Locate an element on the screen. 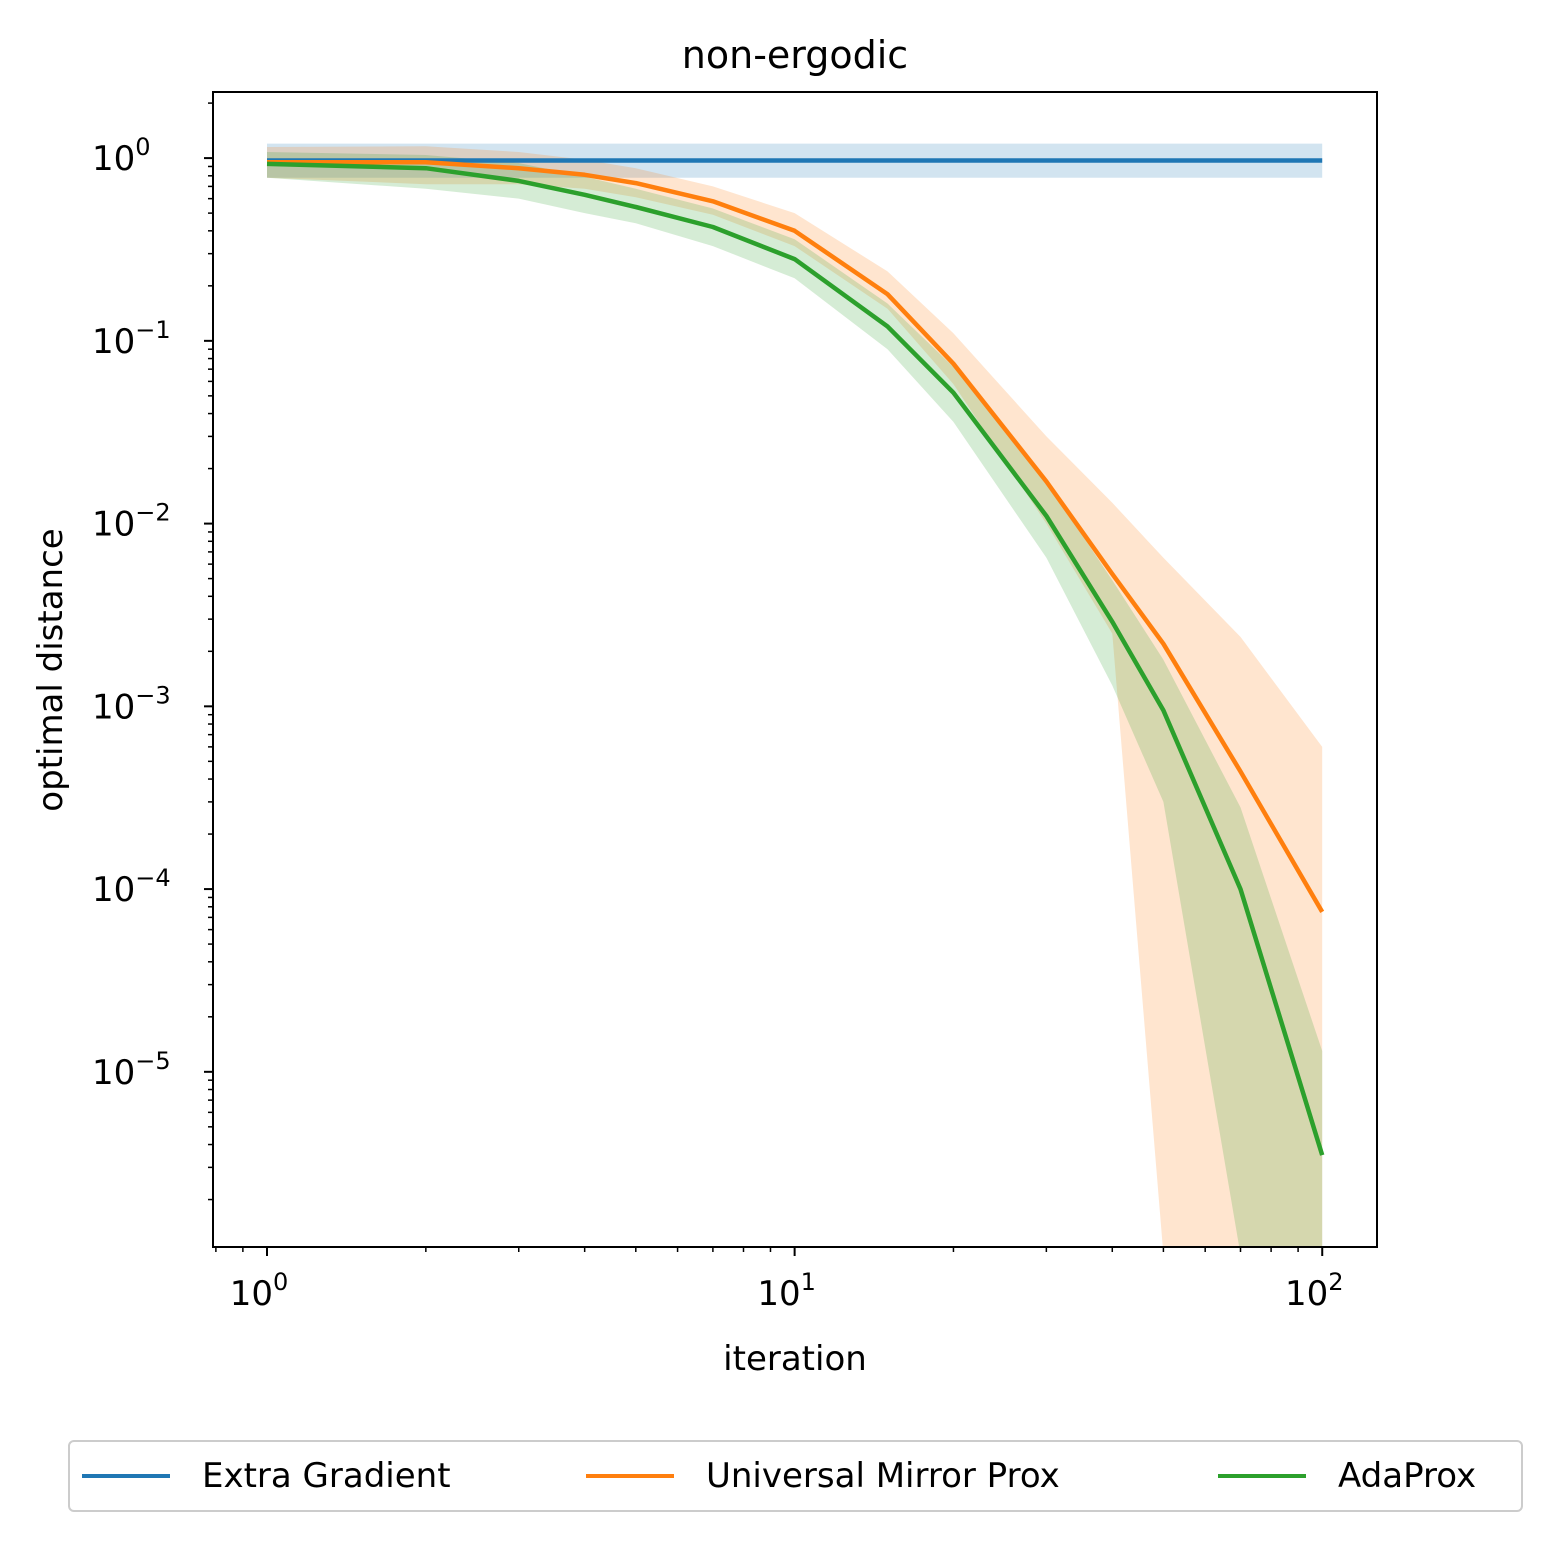  legend-label: Universal Mirror Prox is located at coordinates (883, 1476).